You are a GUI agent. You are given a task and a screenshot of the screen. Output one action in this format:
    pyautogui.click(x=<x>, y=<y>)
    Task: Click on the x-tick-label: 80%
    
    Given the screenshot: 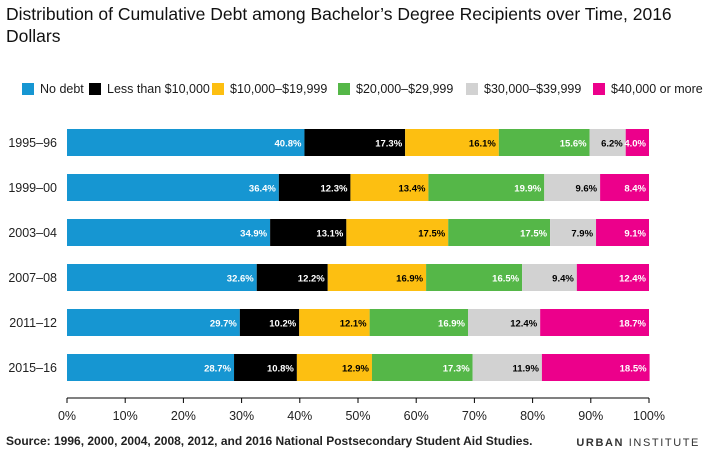 What is the action you would take?
    pyautogui.click(x=532, y=416)
    